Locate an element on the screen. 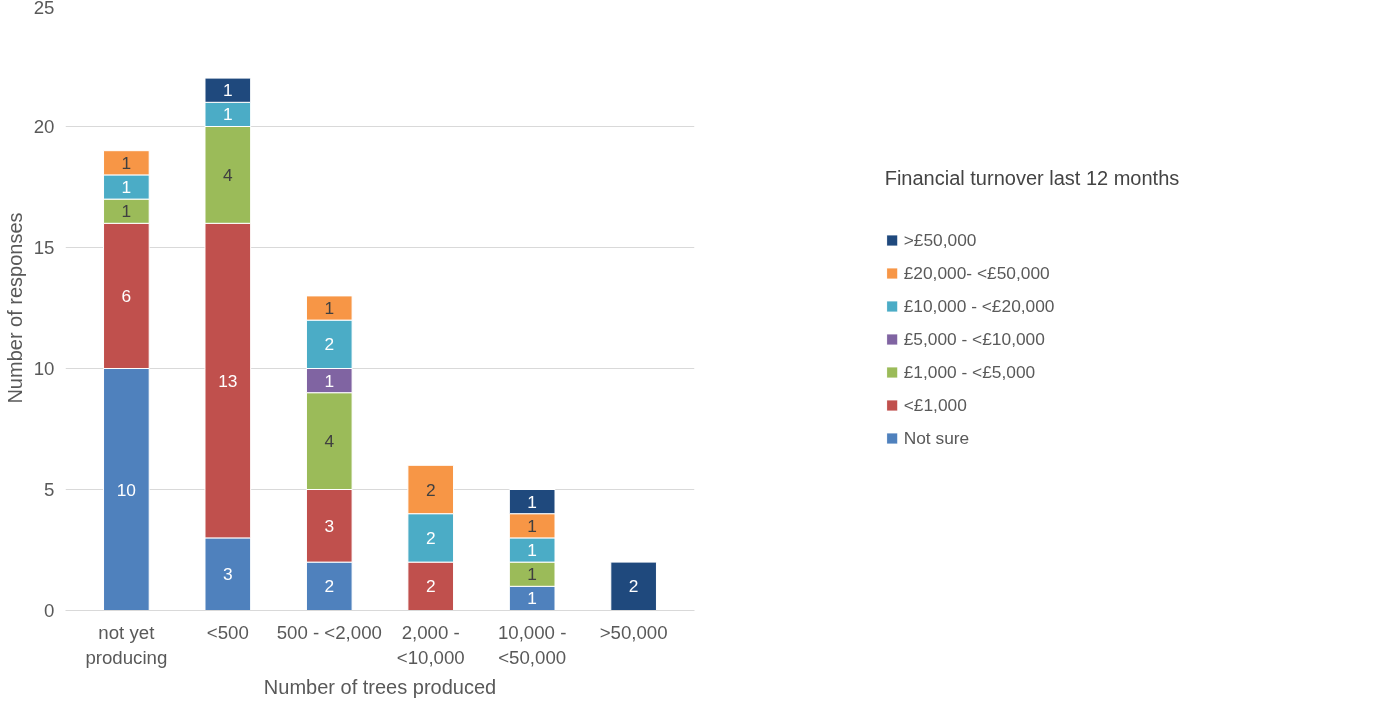  x-tick-label: >50,000 is located at coordinates (633, 632).